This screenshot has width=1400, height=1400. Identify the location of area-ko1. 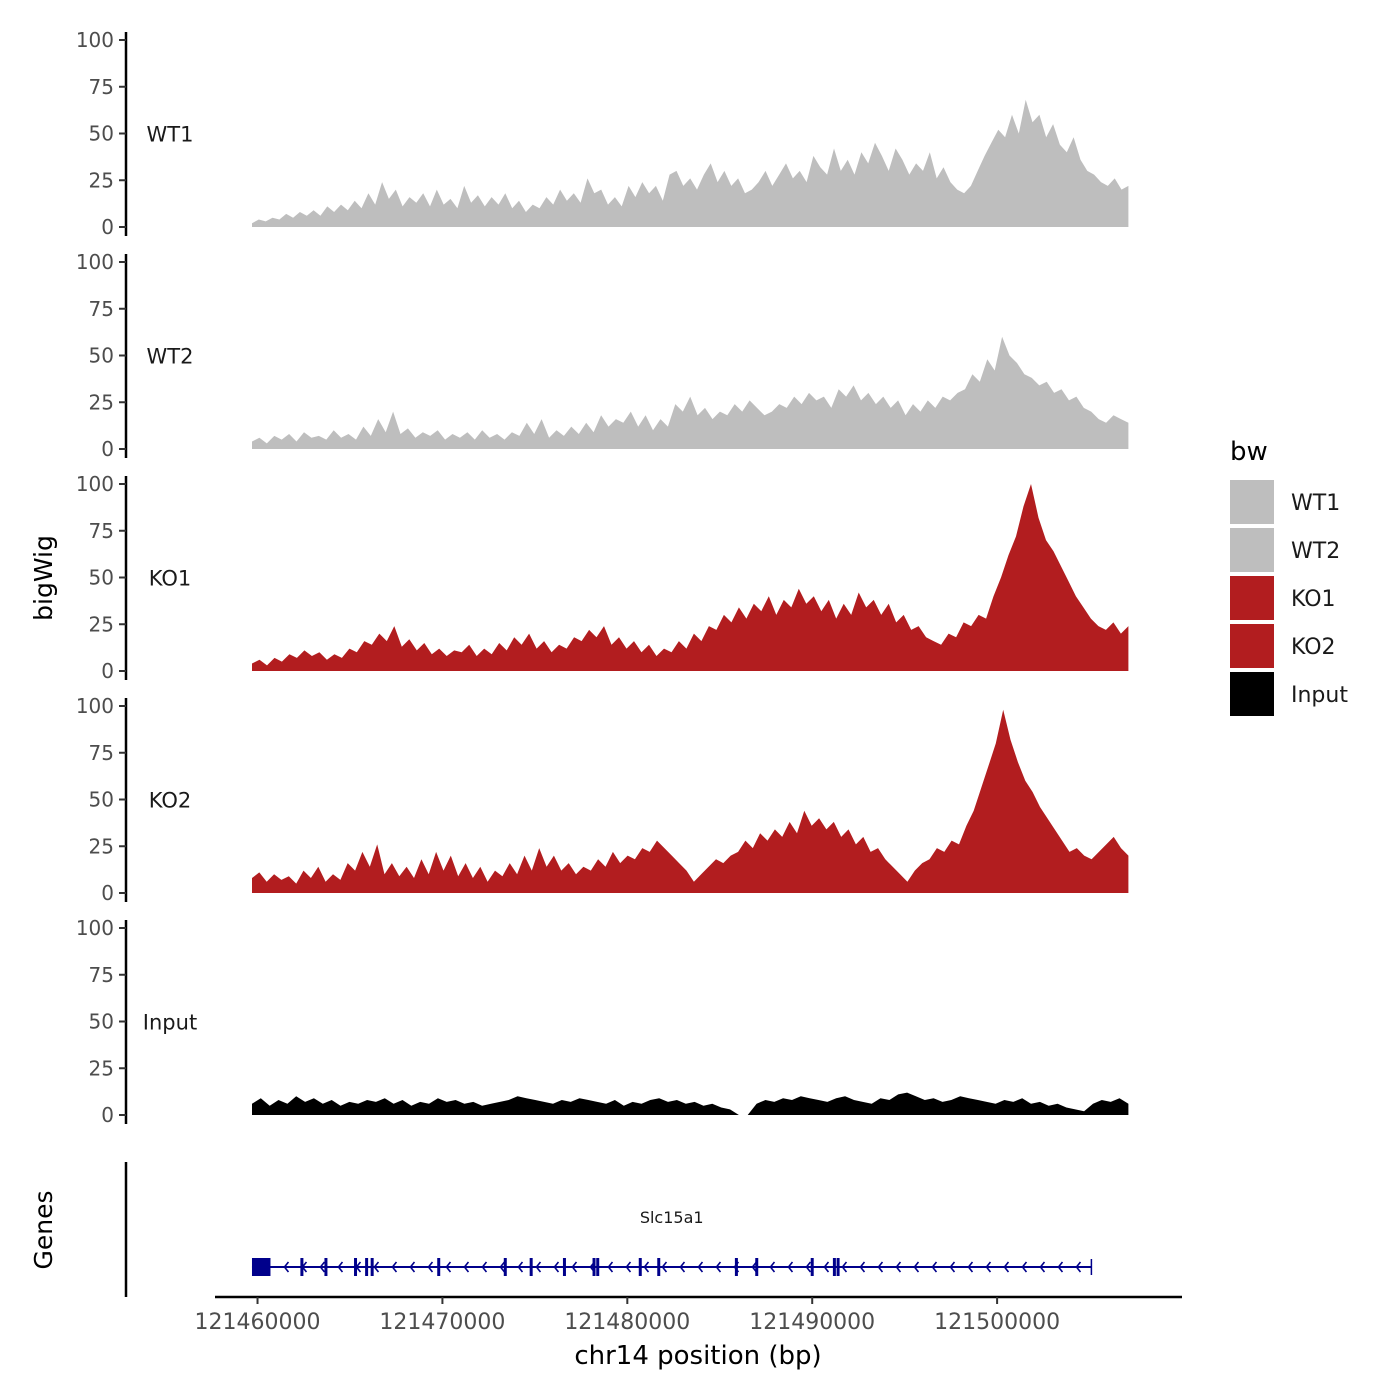
(690, 577).